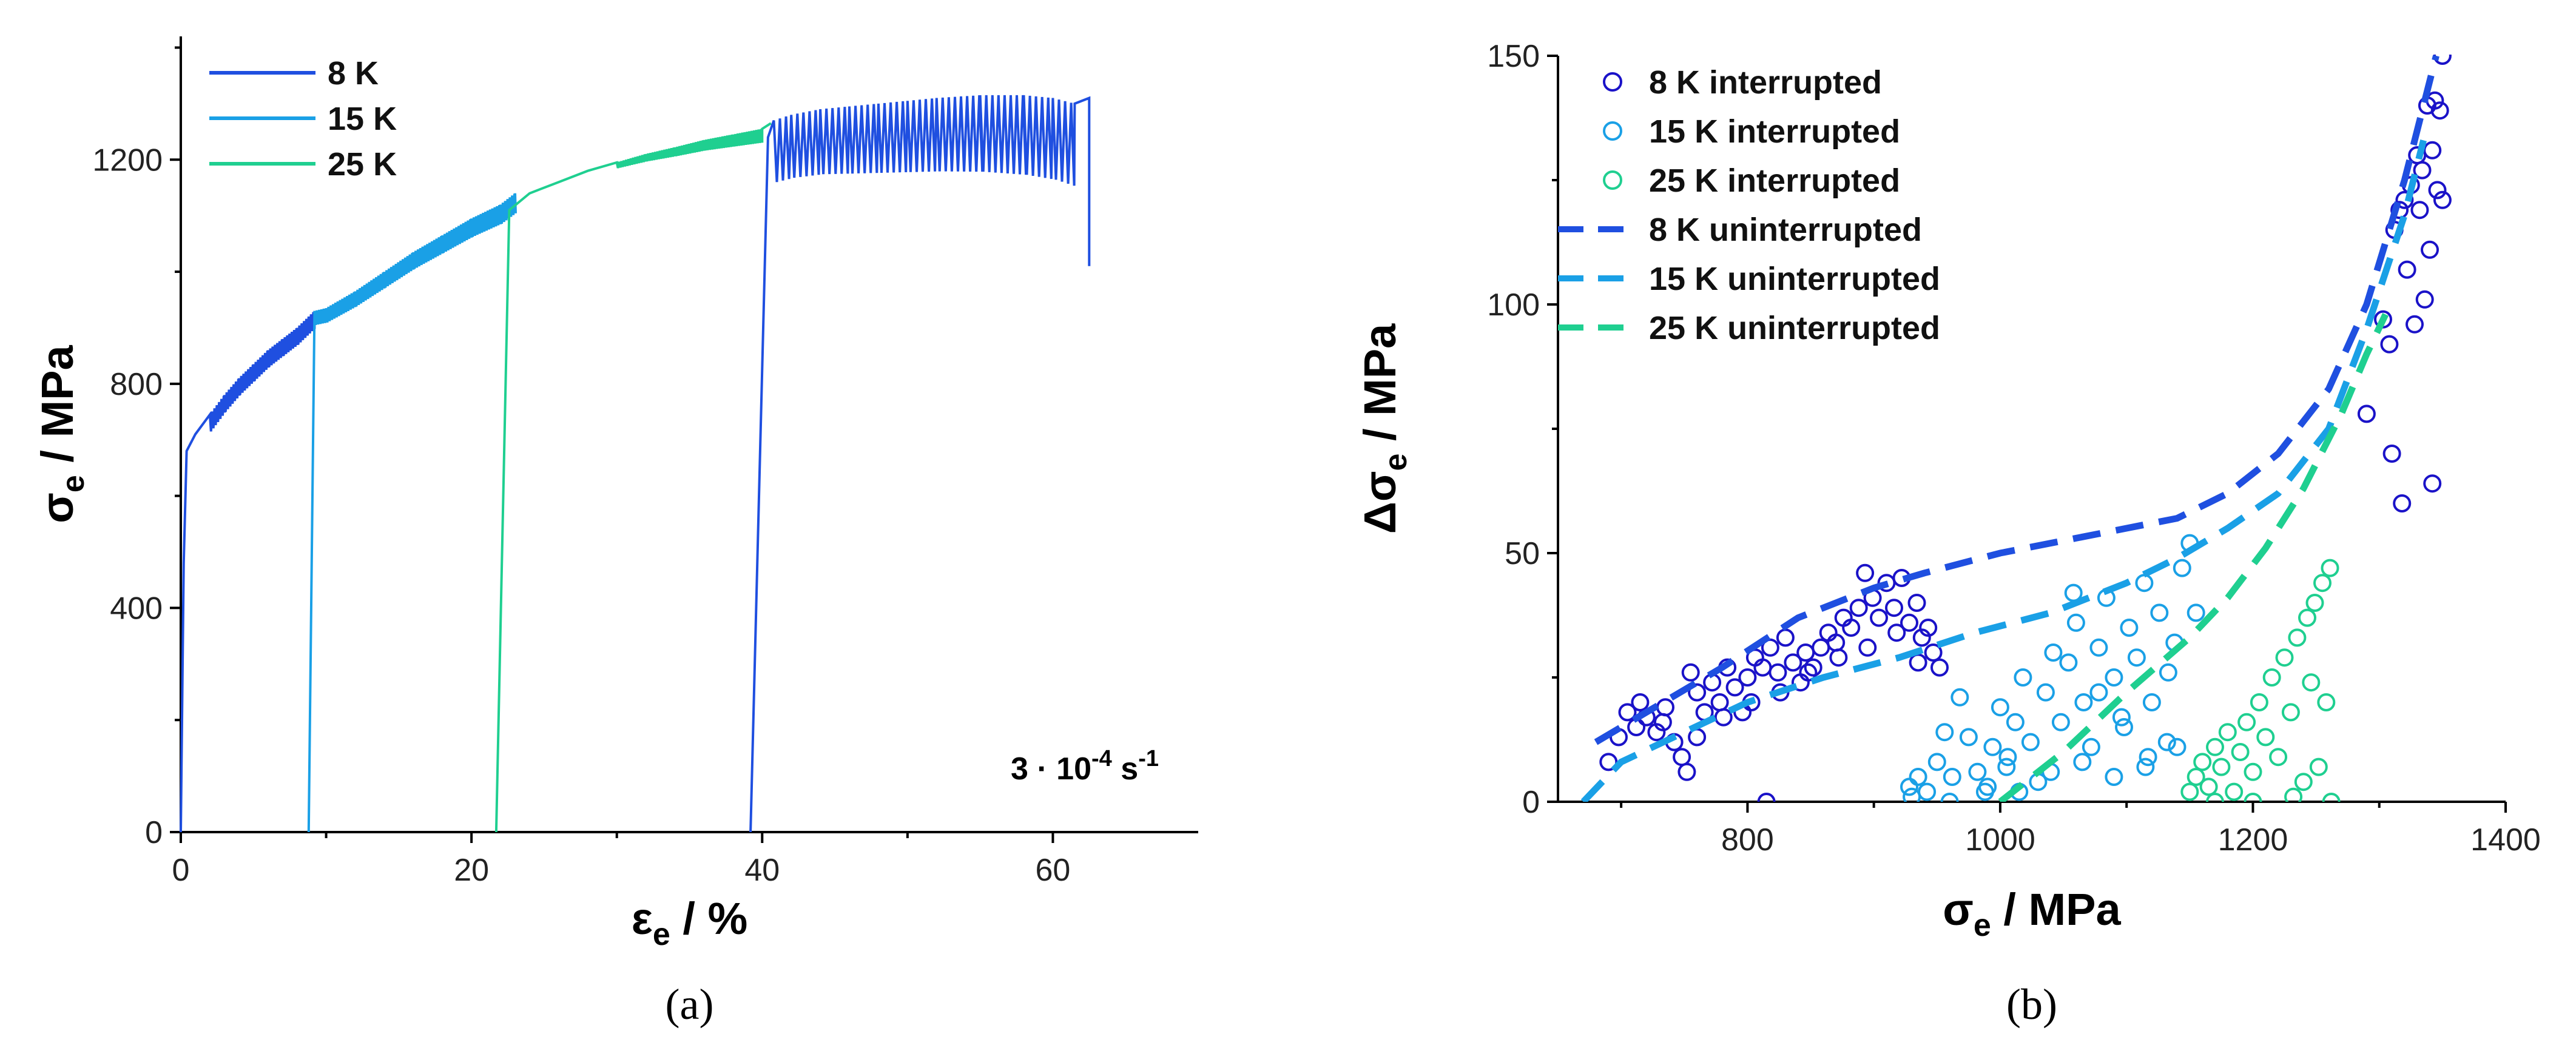  Describe the element at coordinates (1523, 553) in the screenshot. I see `b-y-tick-label: 50` at that location.